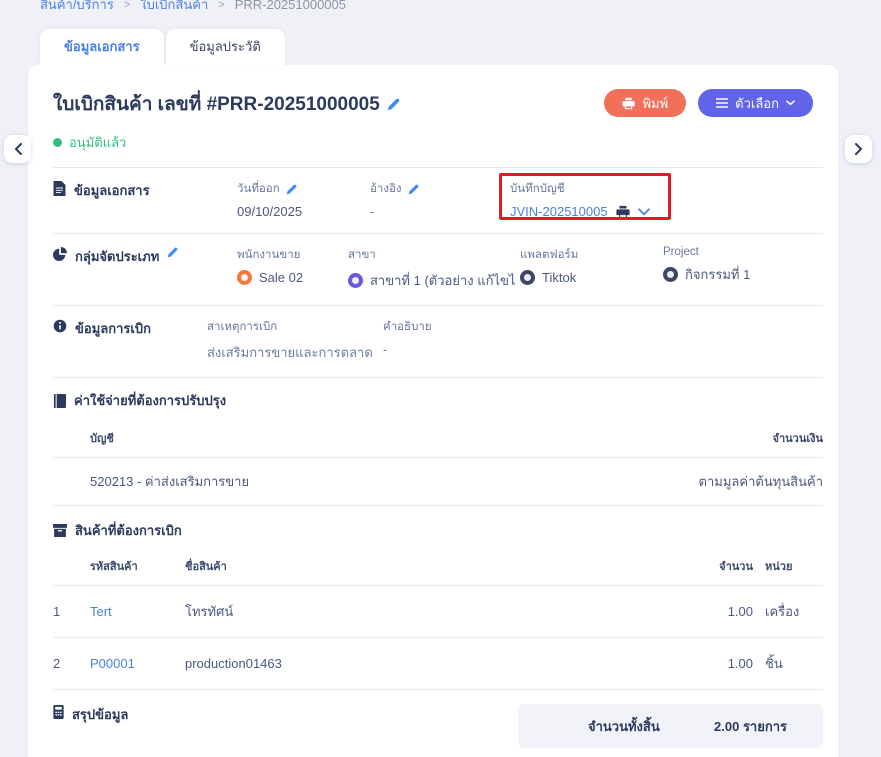  I want to click on summary-total-box: จำนวนทั้งสิ้น 2.00 รายการ, so click(670, 726).